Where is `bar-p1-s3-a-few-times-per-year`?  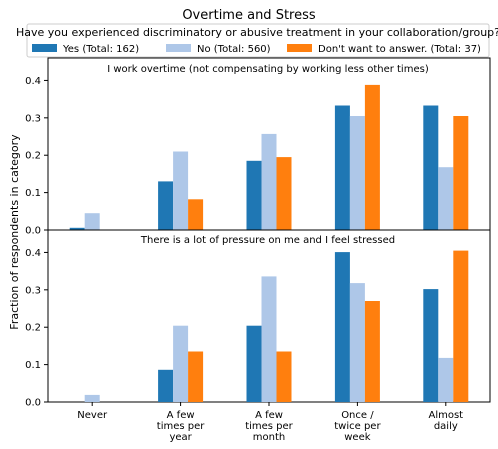
bar-p1-s3-a-few-times-per-year is located at coordinates (196, 214).